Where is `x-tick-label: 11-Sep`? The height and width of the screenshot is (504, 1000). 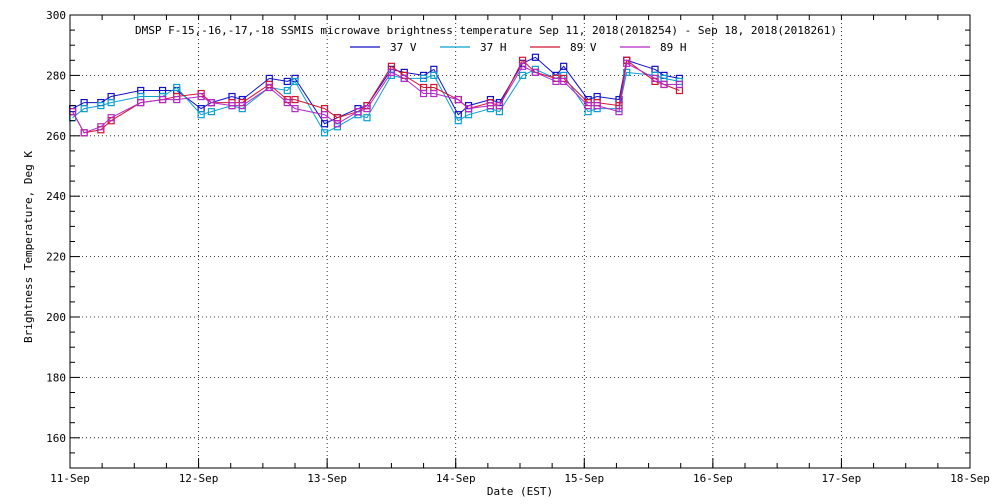 x-tick-label: 11-Sep is located at coordinates (70, 478).